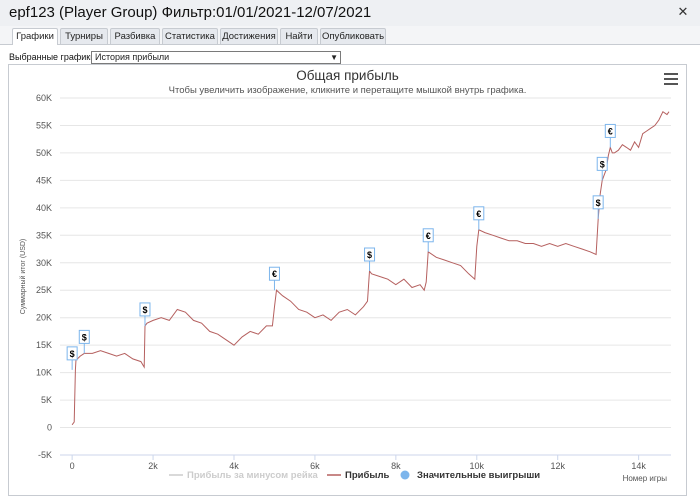  I want to click on chart-title: Общая прибыль, so click(347, 75).